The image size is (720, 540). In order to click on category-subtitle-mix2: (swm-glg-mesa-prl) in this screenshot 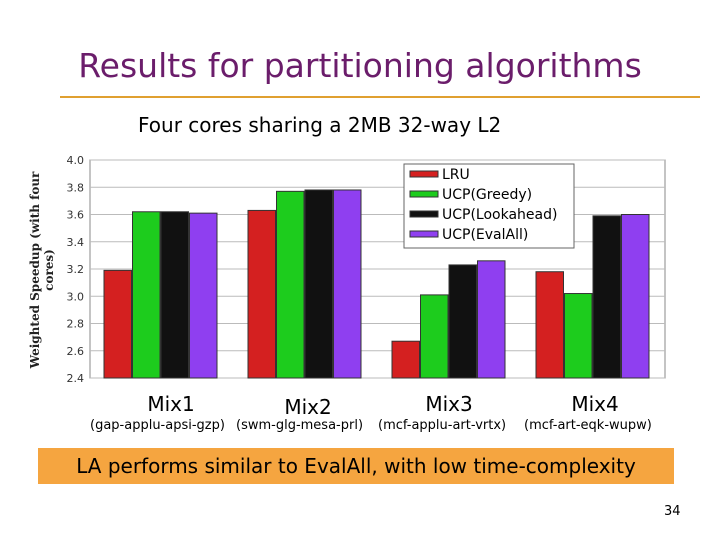, I will do `click(300, 425)`.